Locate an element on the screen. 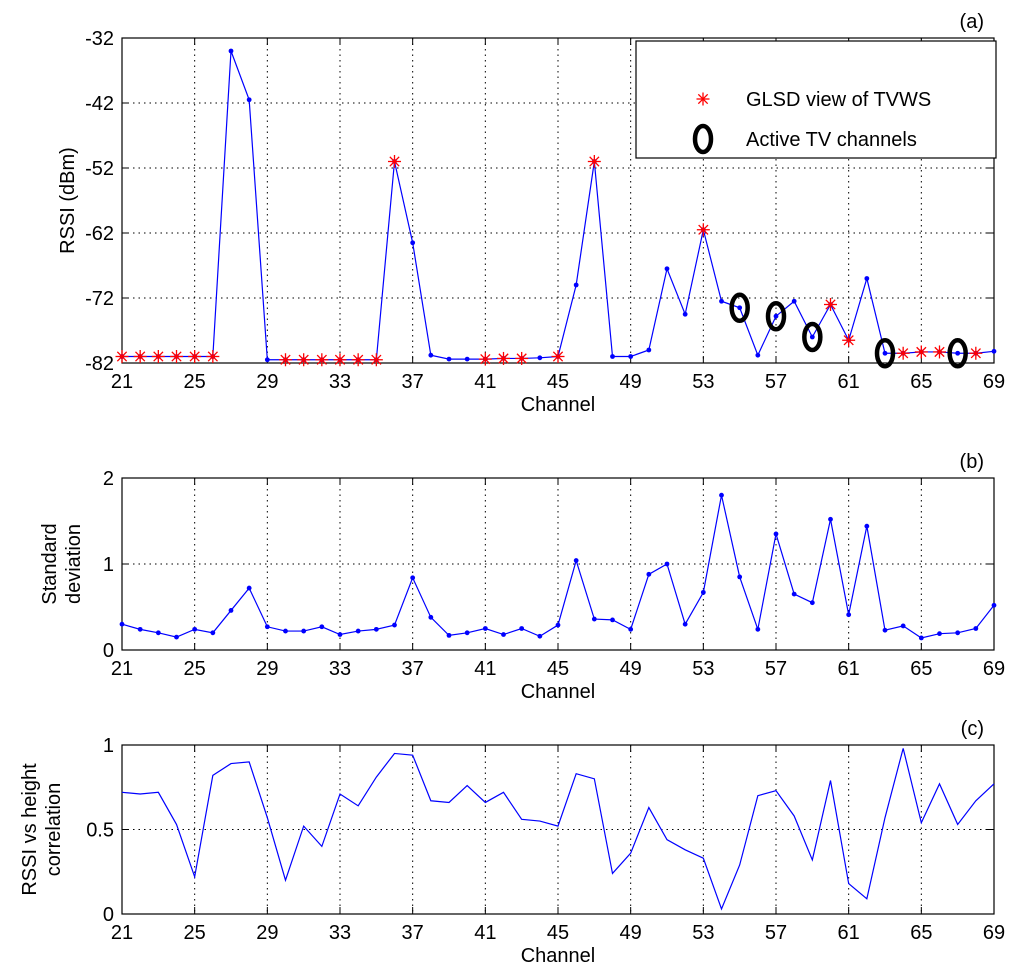  y-axis-label: RSSI vs height correlation is located at coordinates (42, 829).